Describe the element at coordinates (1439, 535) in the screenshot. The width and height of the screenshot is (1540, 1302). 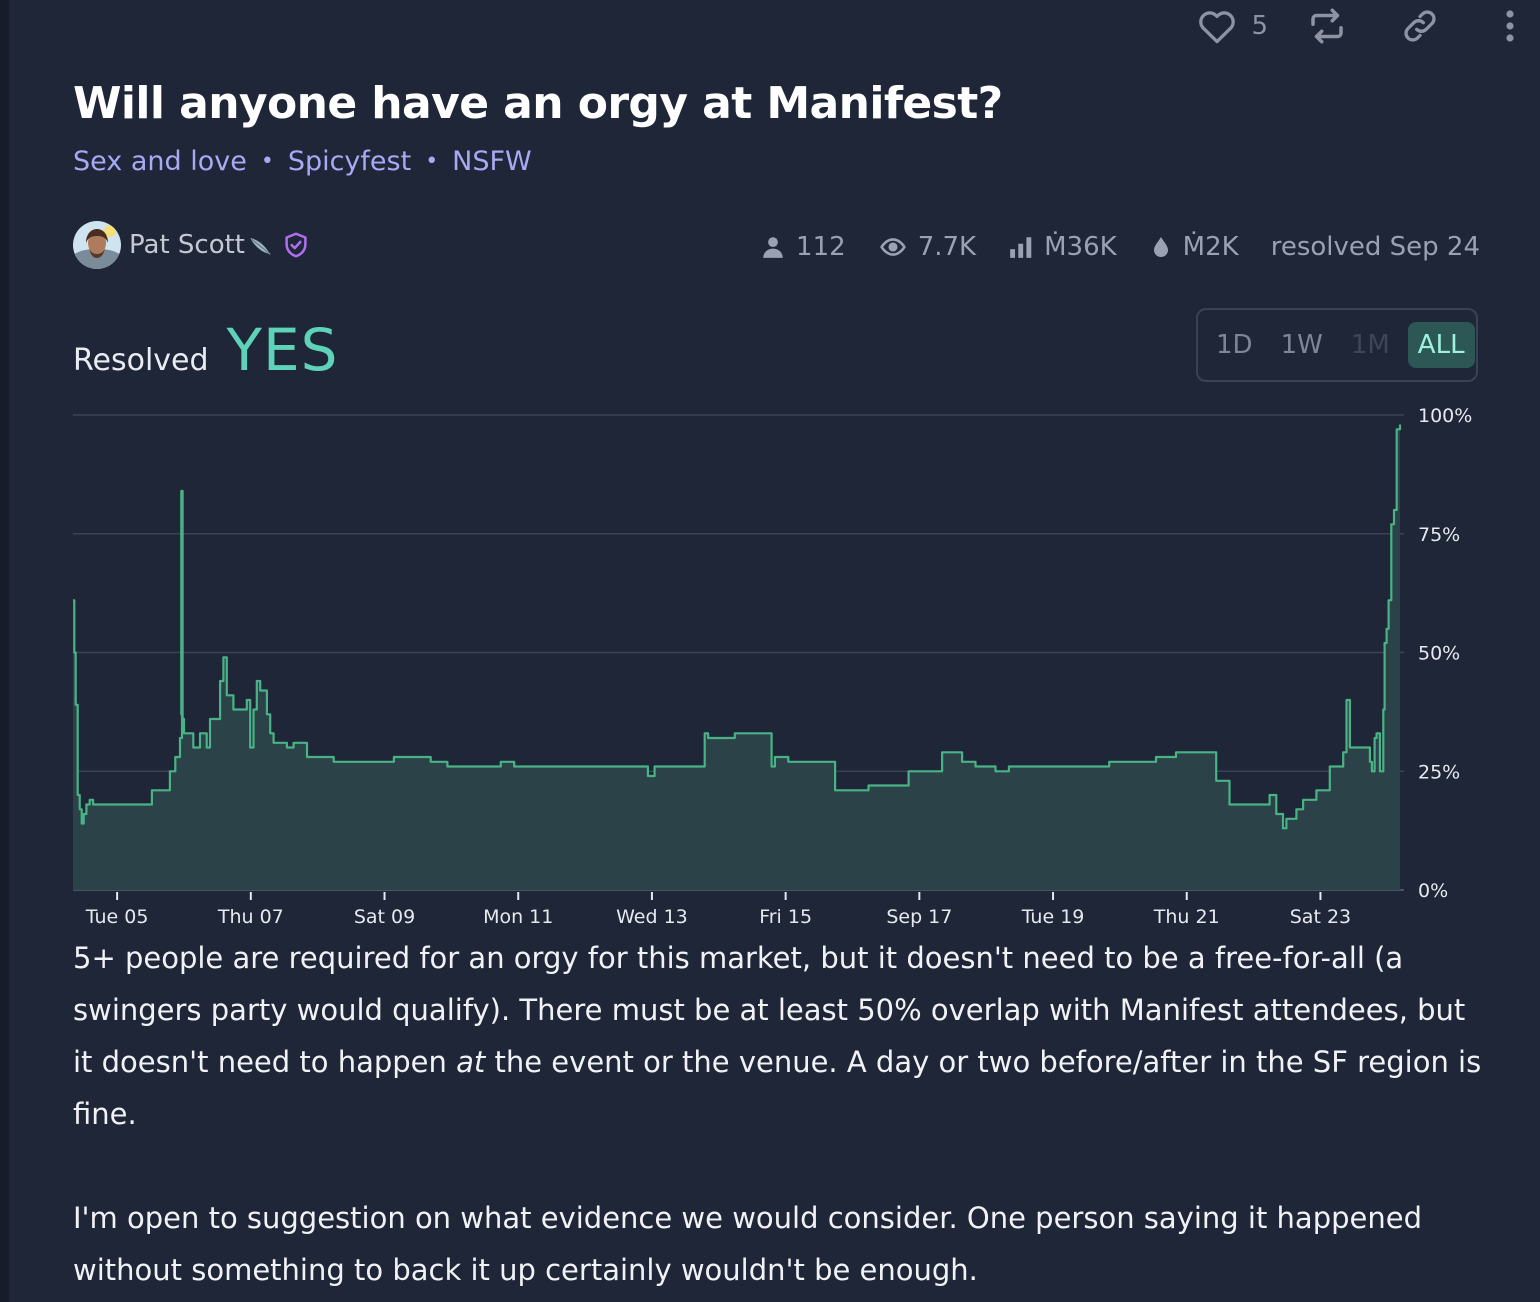
I see `y-tick-label: 75%` at that location.